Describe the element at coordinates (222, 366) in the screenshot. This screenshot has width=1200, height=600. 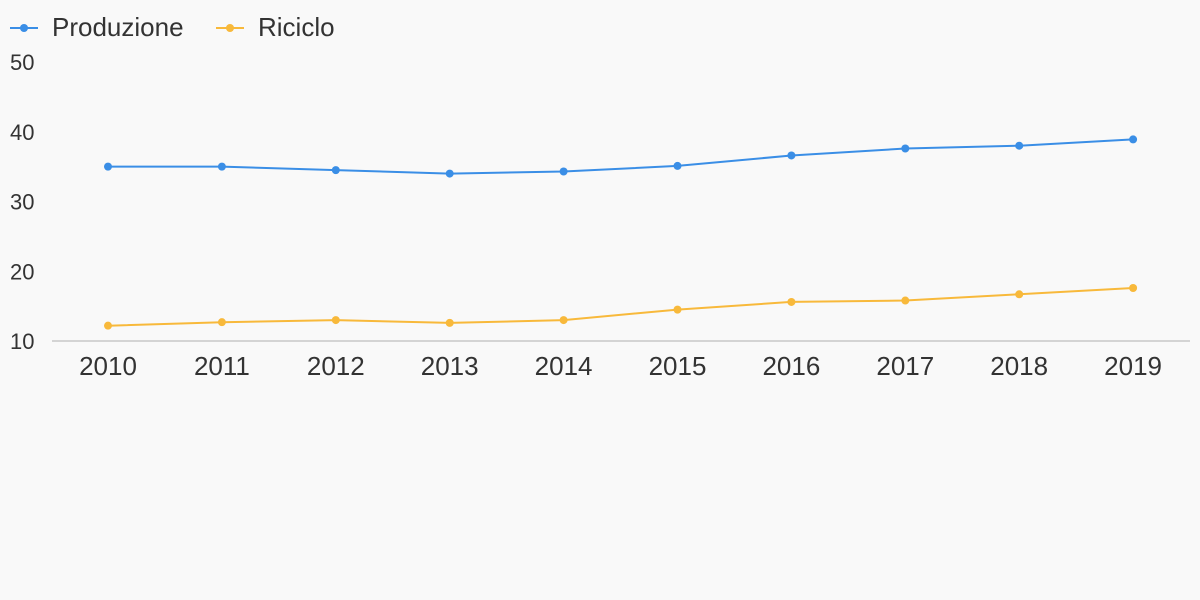
I see `x-tick-label: 2011` at that location.